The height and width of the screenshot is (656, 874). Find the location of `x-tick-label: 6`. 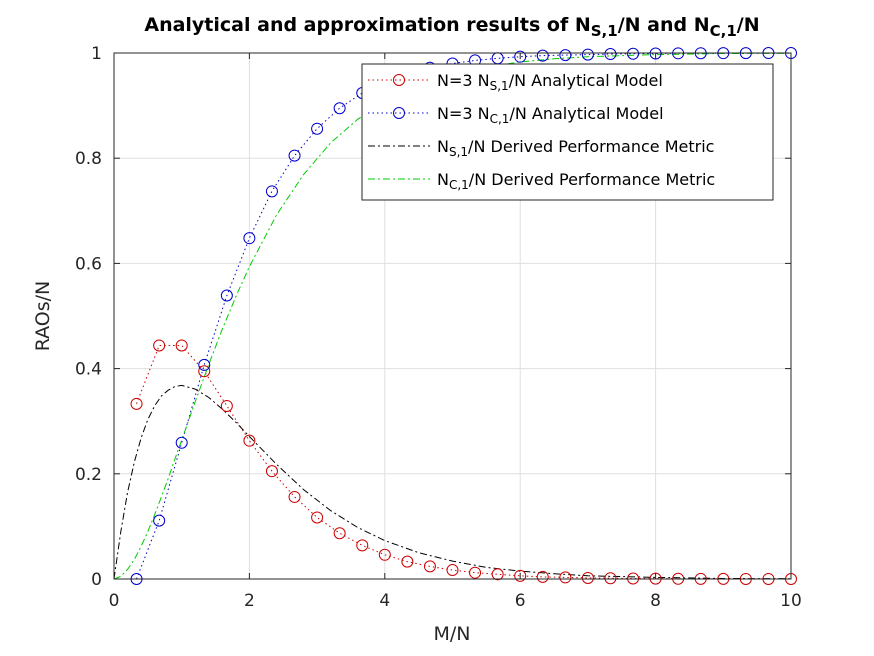

x-tick-label: 6 is located at coordinates (520, 601).